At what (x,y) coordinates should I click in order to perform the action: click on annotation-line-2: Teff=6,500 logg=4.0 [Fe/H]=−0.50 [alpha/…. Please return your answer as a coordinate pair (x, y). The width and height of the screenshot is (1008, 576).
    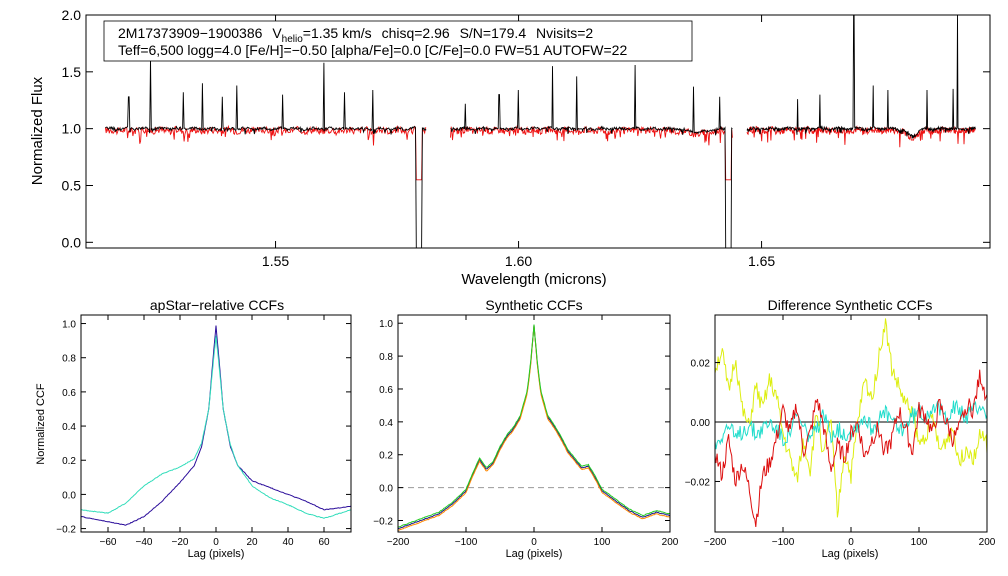
    Looking at the image, I should click on (372, 50).